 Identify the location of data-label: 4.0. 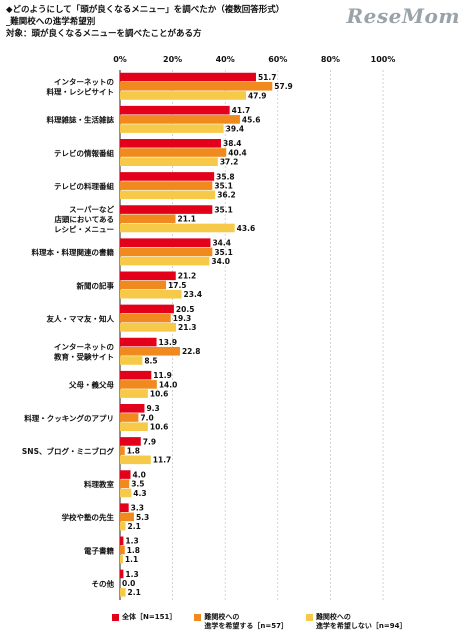
(139, 474).